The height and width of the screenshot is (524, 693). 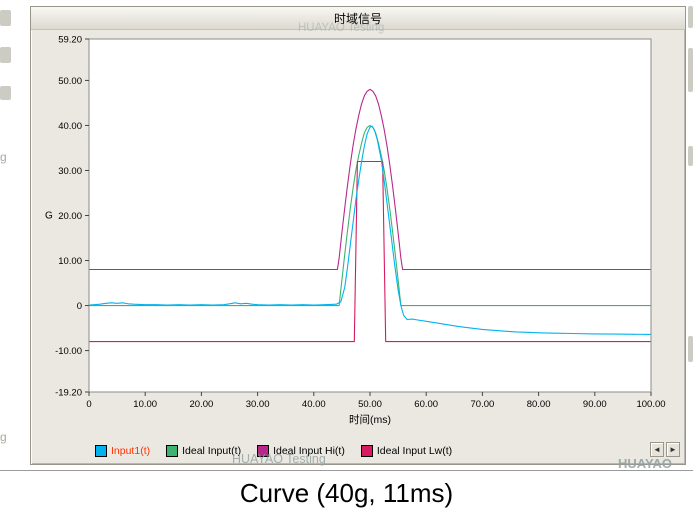 I want to click on legend-item-input1: Input1(t), so click(x=122, y=451).